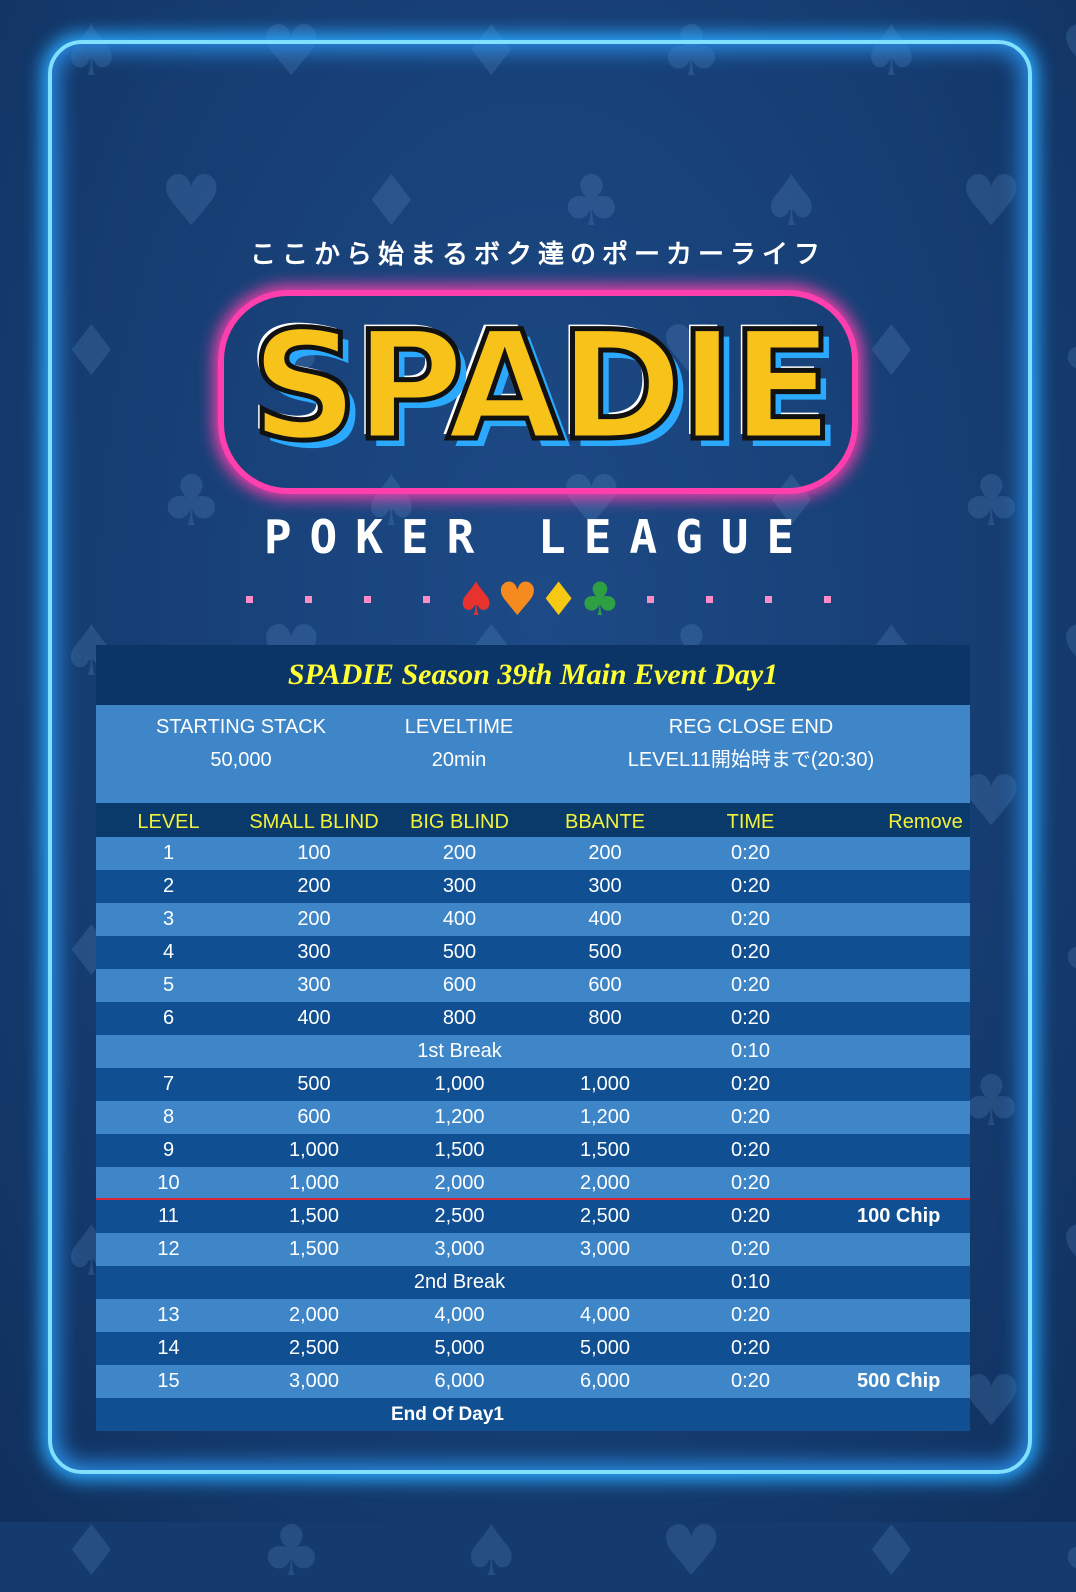 The width and height of the screenshot is (1076, 1592). Describe the element at coordinates (559, 599) in the screenshot. I see `diamond-character-icon: ♦` at that location.